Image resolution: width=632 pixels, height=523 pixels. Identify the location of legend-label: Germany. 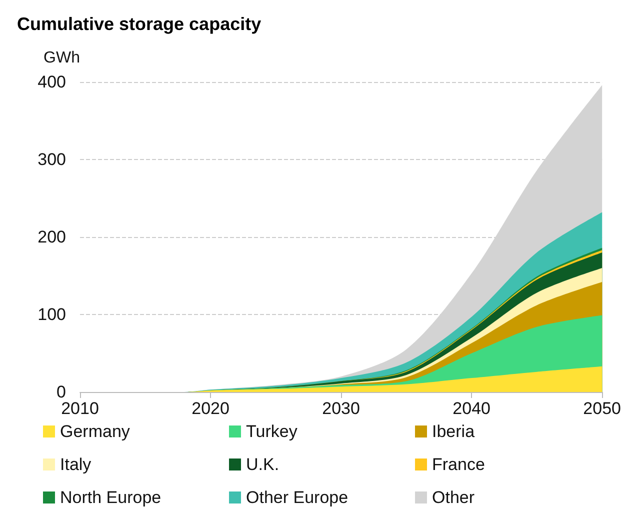
(95, 431).